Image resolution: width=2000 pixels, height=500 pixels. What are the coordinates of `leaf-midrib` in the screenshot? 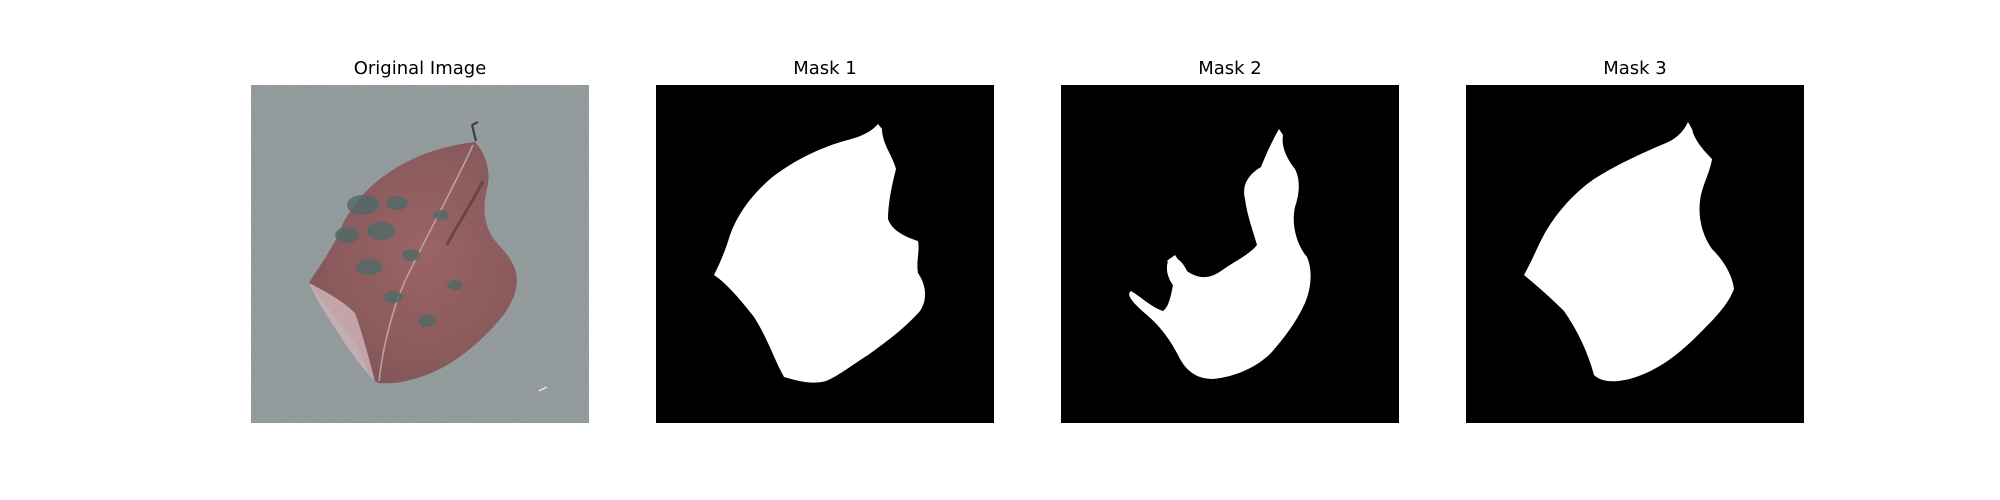 It's located at (426, 263).